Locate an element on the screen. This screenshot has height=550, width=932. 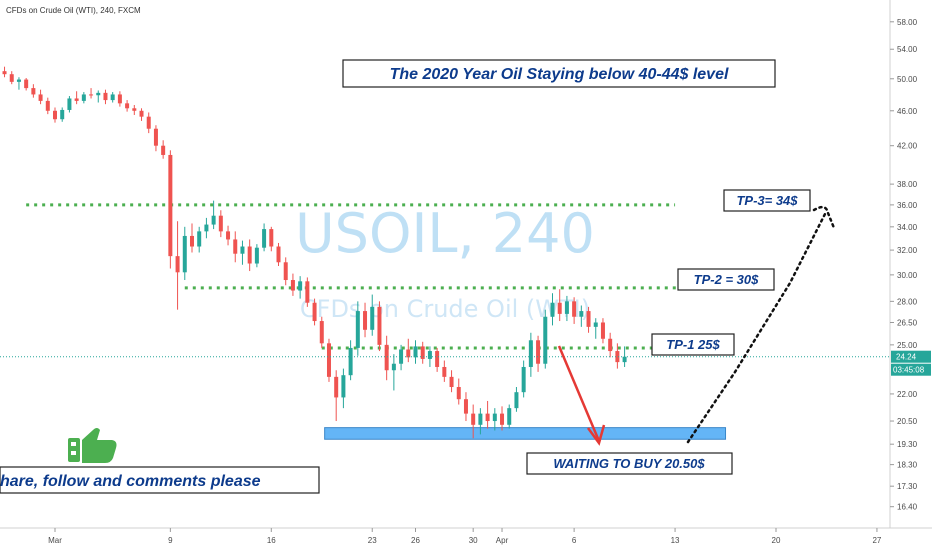
buy-zone-layer is located at coordinates (525, 433).